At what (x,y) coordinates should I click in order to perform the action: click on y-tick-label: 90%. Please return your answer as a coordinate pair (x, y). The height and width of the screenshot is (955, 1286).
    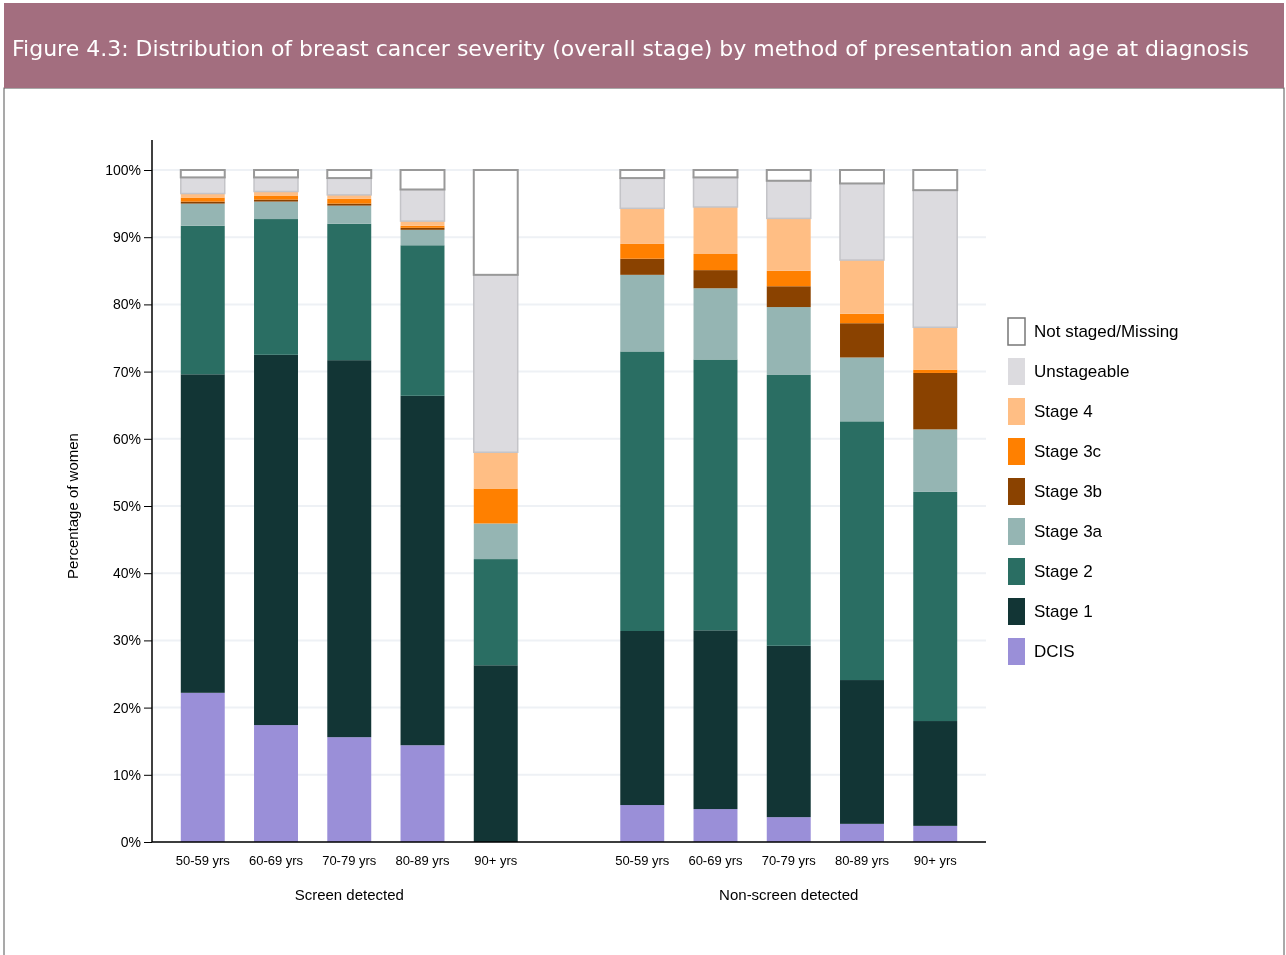
    Looking at the image, I should click on (126, 237).